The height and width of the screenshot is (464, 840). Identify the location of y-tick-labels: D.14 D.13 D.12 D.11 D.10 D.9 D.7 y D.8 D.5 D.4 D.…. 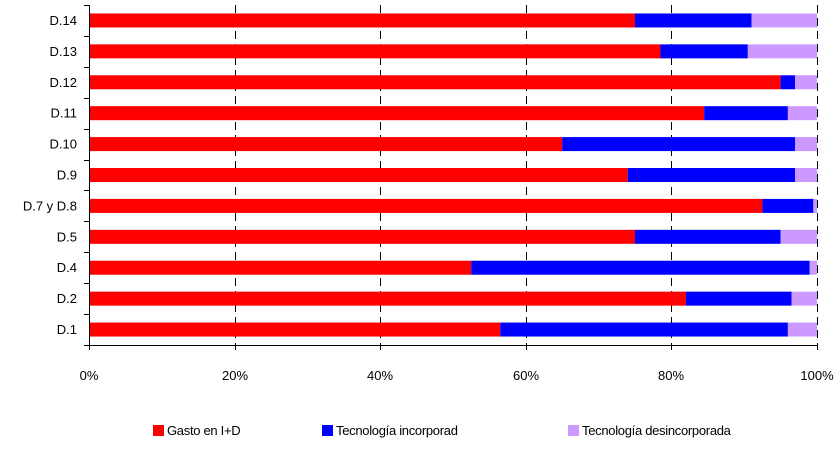
(50, 175).